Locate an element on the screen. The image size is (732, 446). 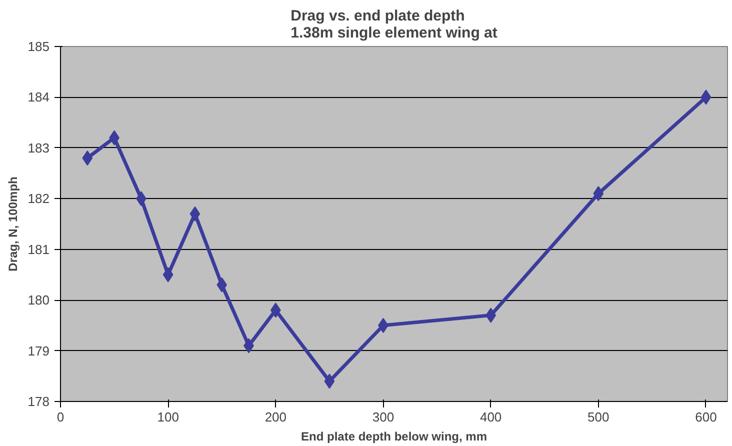
chart-title: Drag vs. end plate depth 1.38m single element wing at is located at coordinates (394, 25).